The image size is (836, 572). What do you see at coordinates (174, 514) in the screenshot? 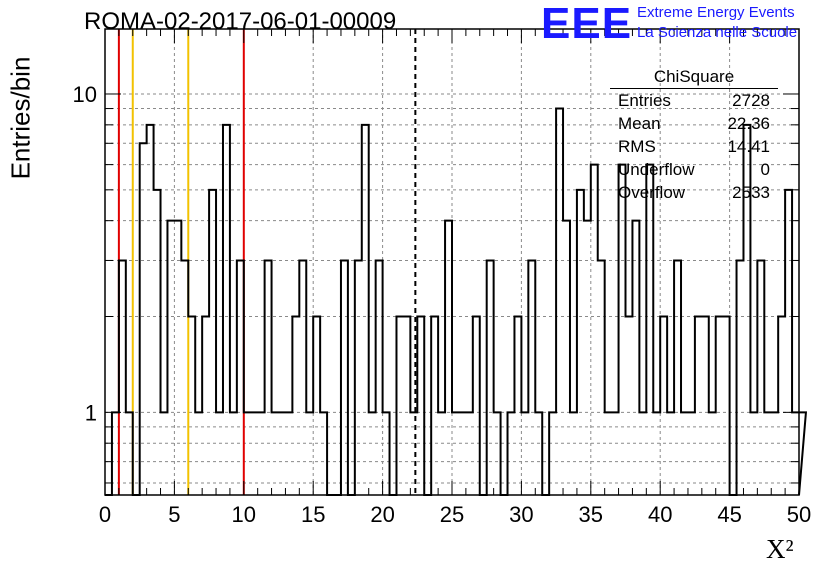
I see `x-tick-label: 5` at bounding box center [174, 514].